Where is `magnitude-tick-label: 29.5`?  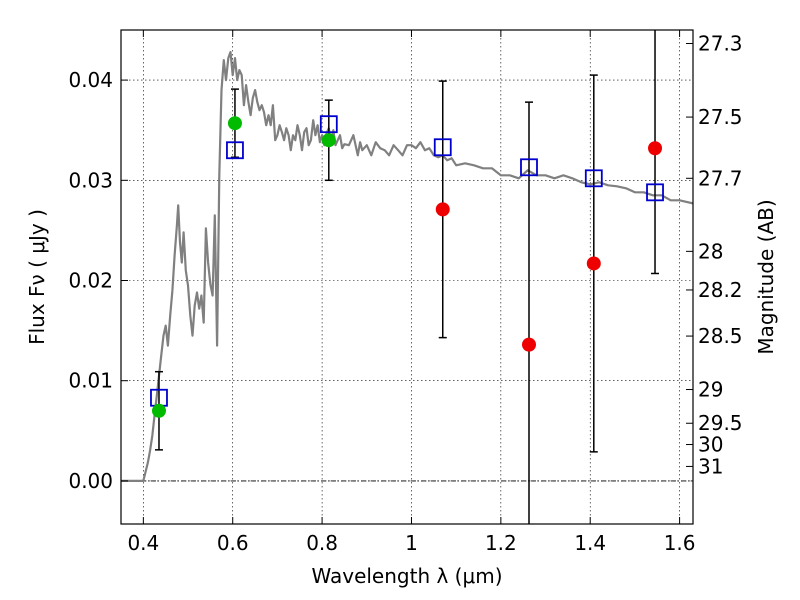 magnitude-tick-label: 29.5 is located at coordinates (720, 423).